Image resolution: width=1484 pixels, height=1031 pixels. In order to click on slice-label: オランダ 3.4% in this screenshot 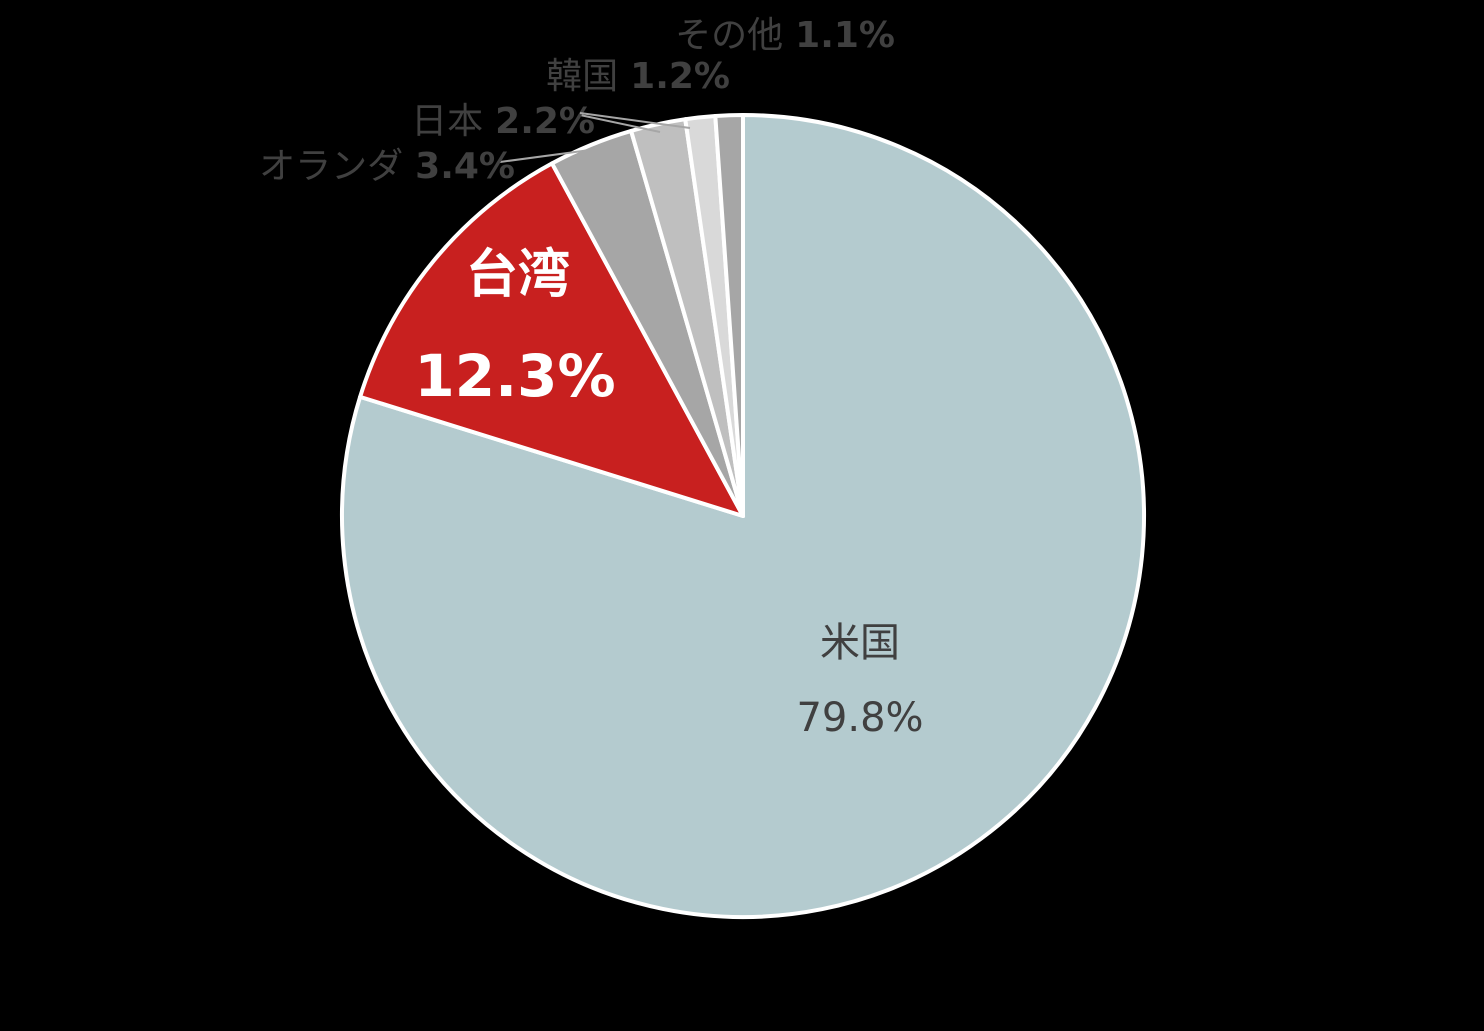, I will do `click(387, 166)`.